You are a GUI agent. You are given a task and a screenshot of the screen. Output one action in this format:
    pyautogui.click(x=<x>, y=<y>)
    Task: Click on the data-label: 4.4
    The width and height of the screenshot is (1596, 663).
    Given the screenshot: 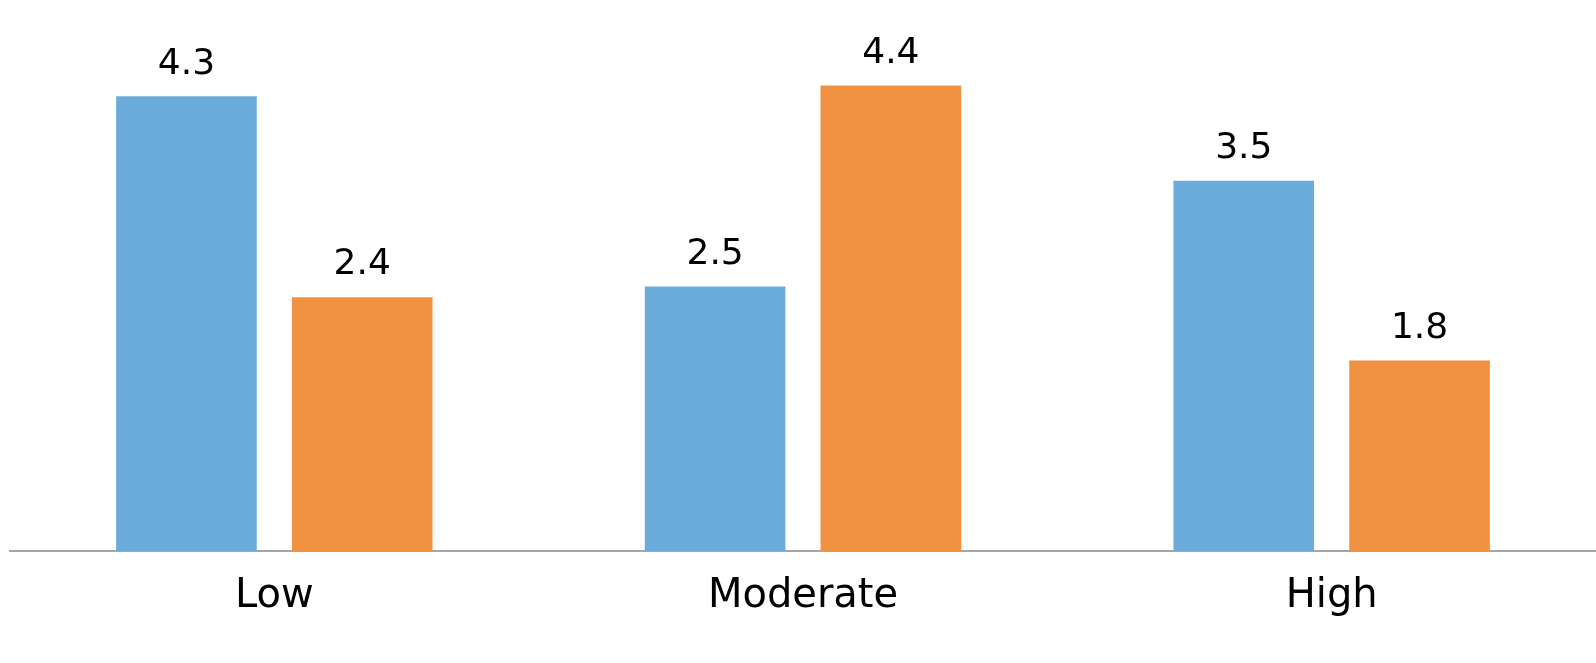 What is the action you would take?
    pyautogui.click(x=891, y=50)
    